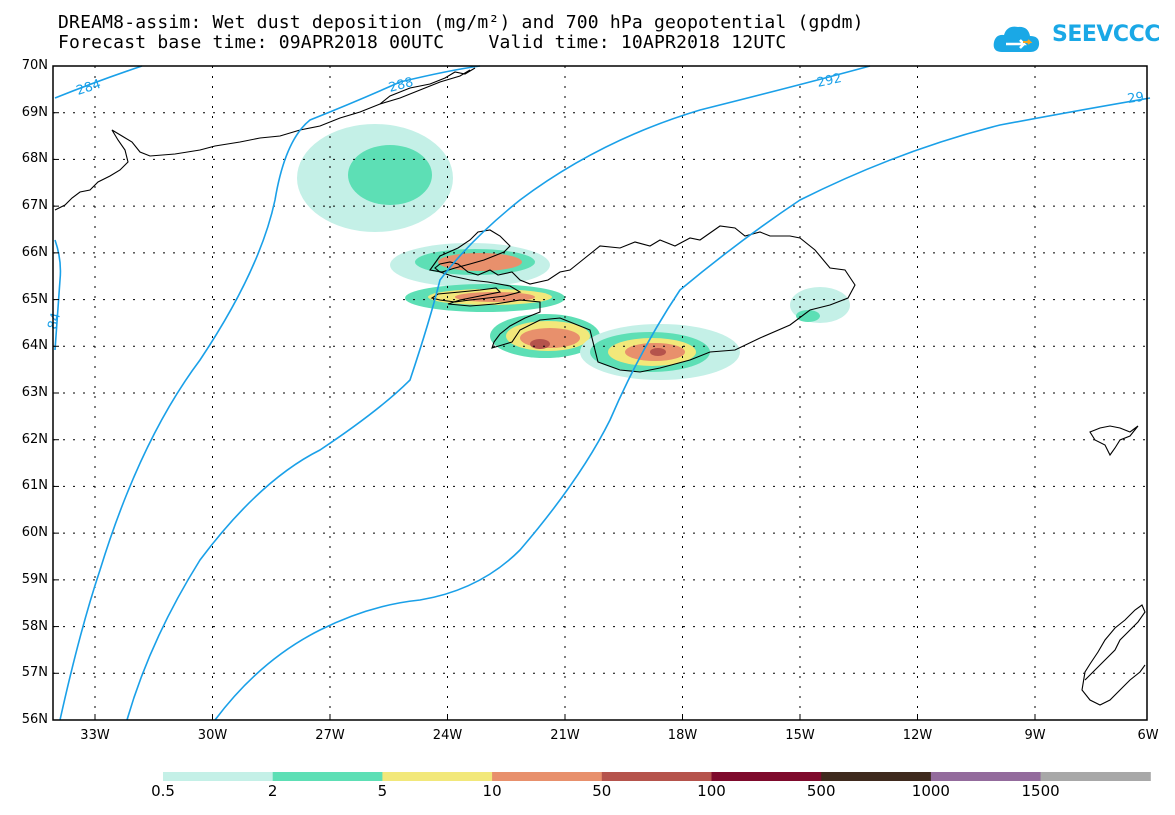  I want to click on latitude-label: 64N, so click(34, 346).